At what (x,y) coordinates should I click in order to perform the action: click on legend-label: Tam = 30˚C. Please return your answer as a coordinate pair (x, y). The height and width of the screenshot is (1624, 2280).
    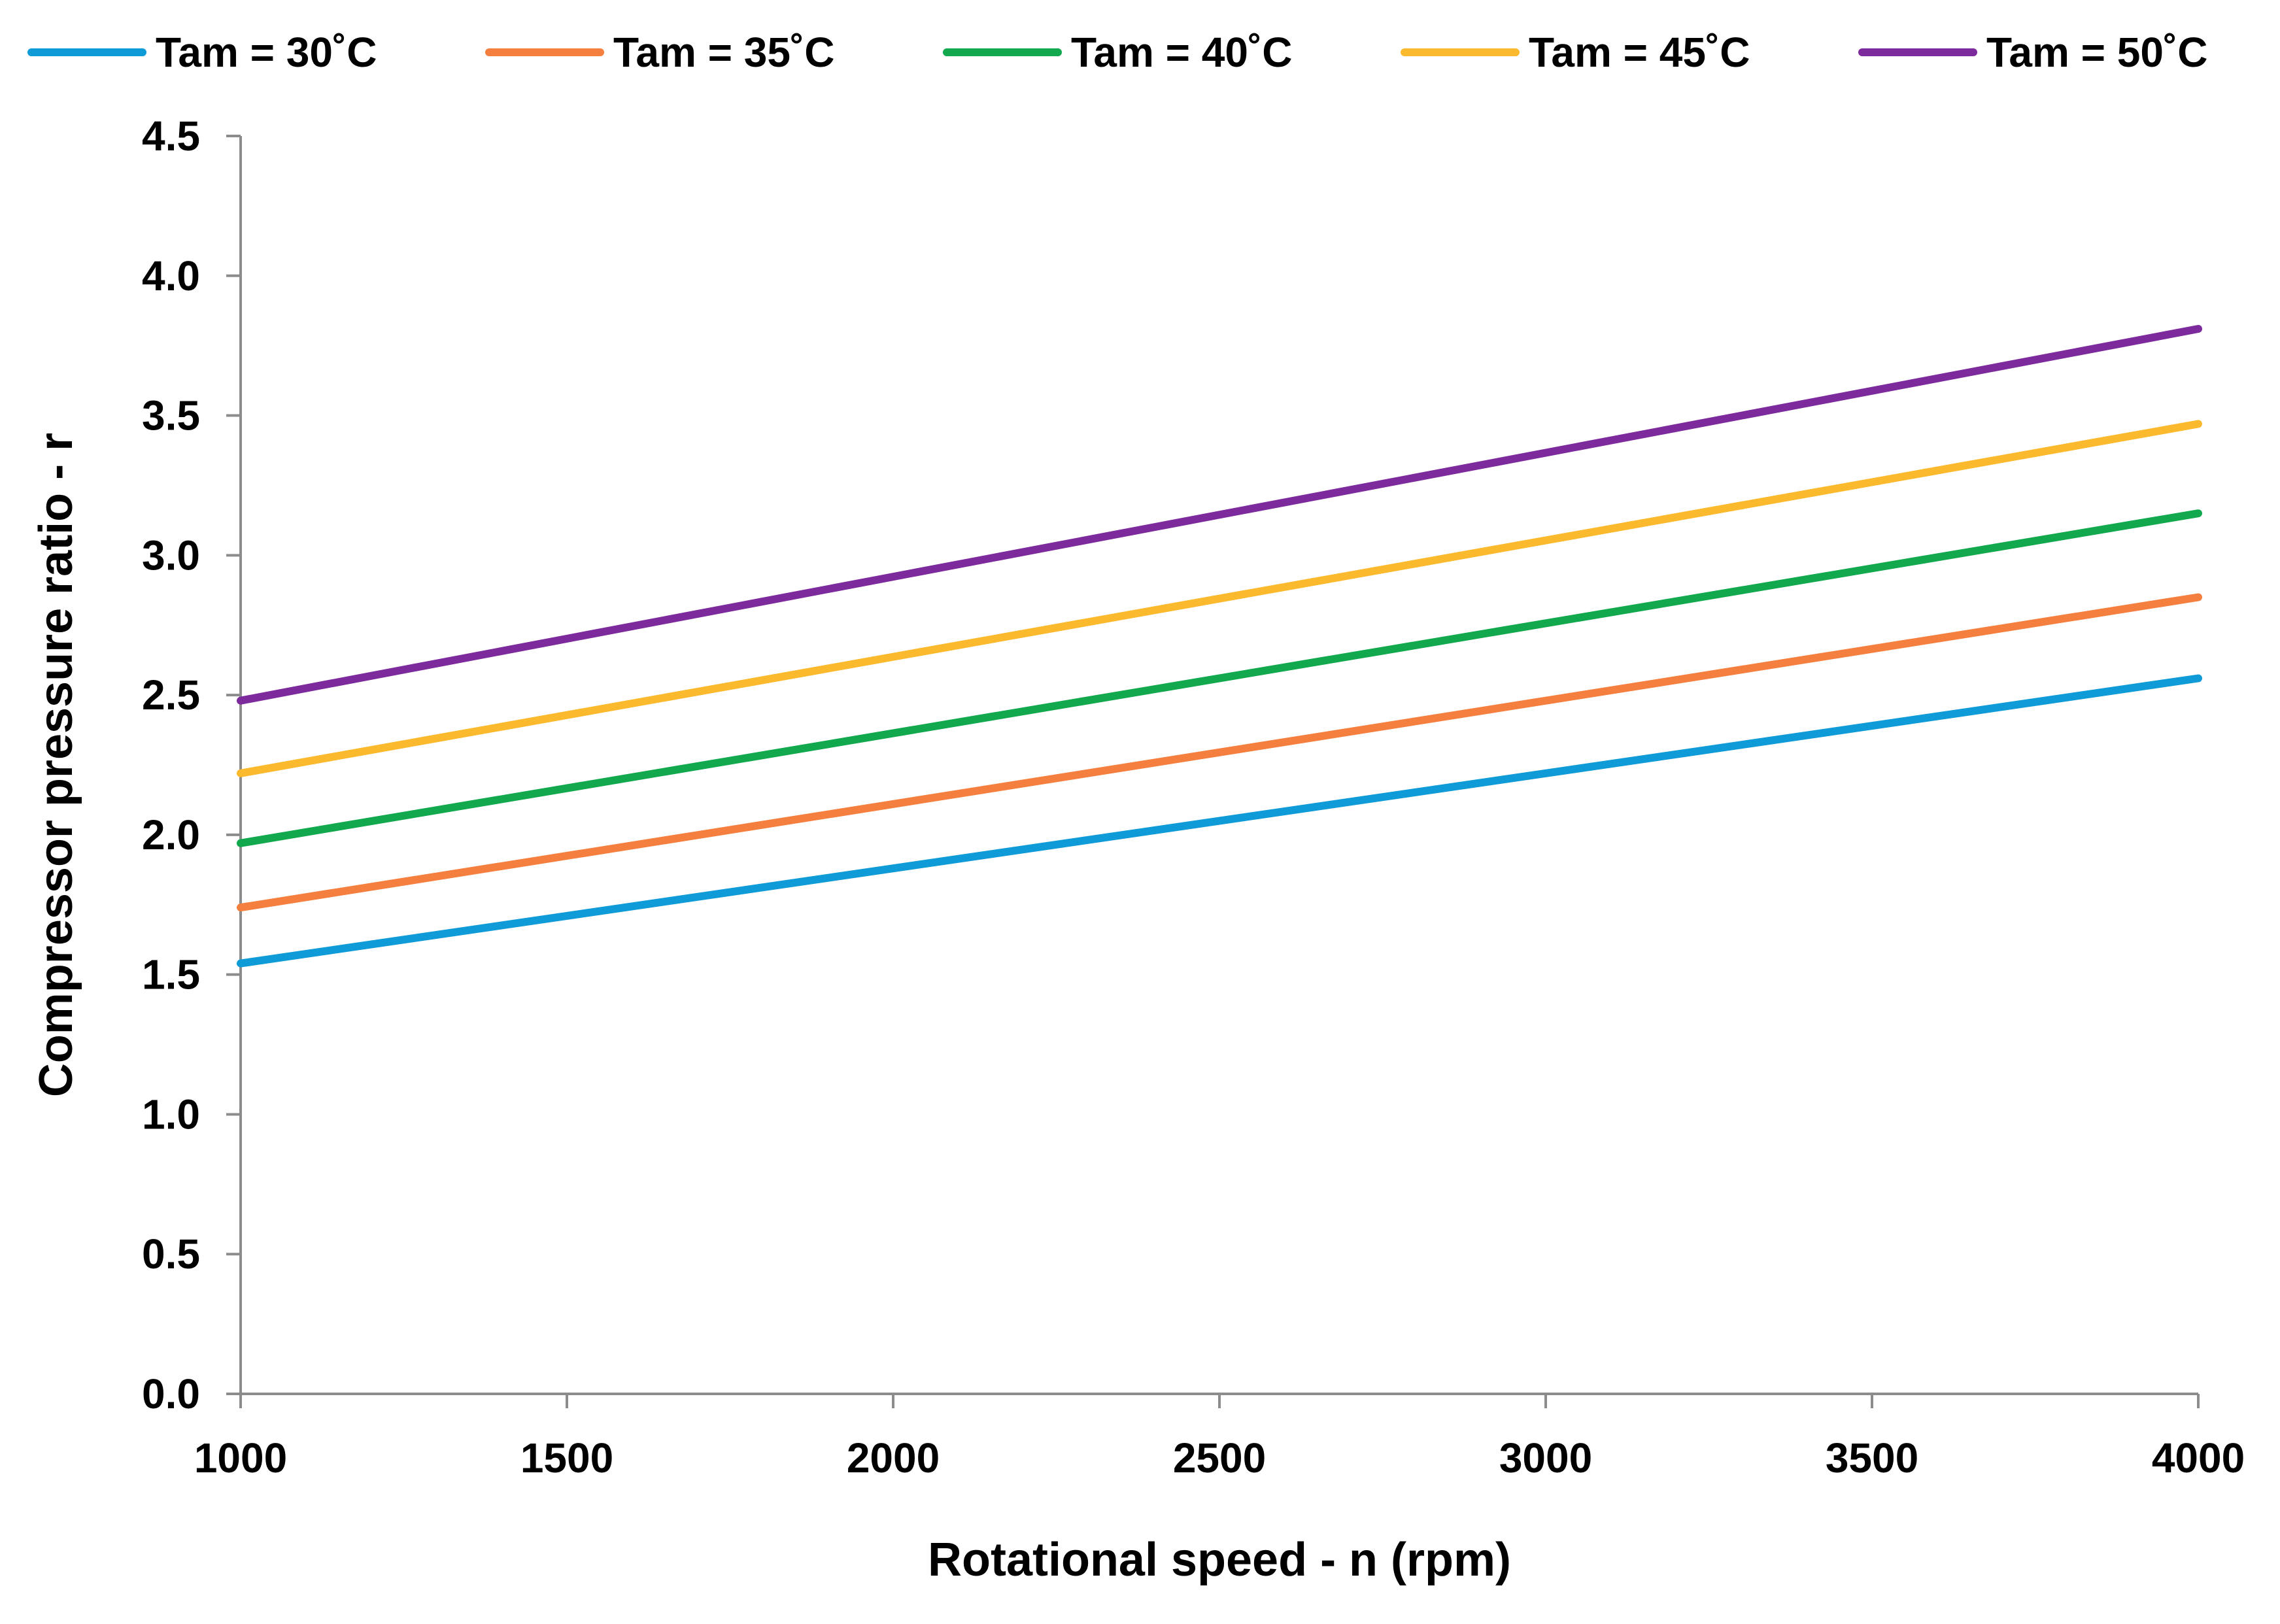
    Looking at the image, I should click on (266, 52).